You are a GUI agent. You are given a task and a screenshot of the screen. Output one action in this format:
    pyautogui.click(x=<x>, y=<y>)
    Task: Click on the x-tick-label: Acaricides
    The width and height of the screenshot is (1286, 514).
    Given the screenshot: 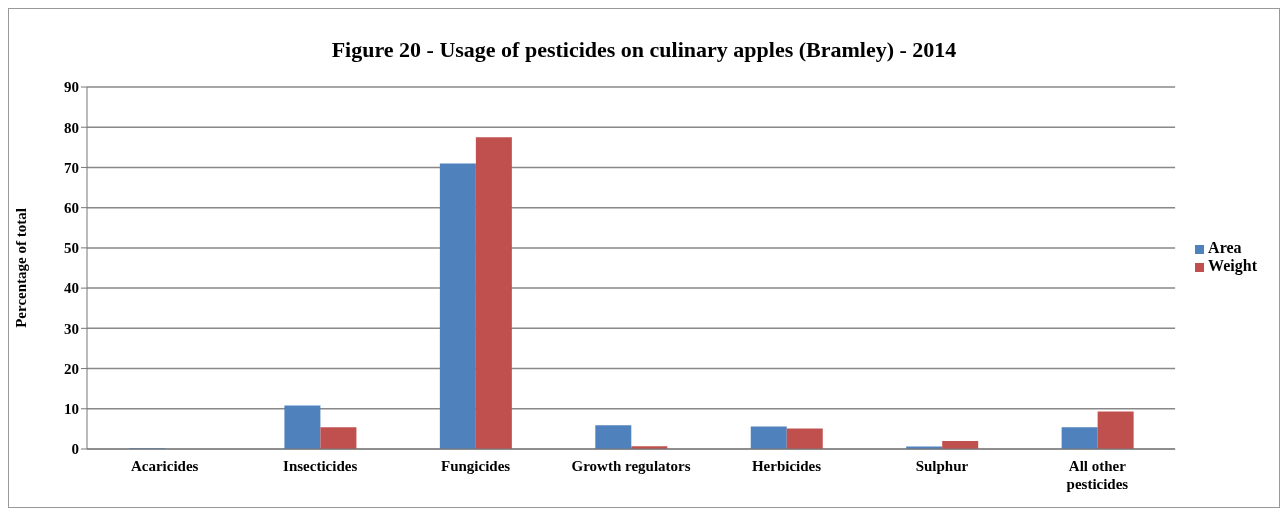 What is the action you would take?
    pyautogui.click(x=164, y=466)
    